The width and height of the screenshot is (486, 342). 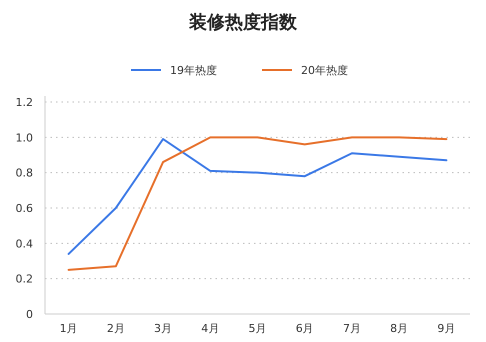 I want to click on chart-title: 装修热度指数, so click(x=243, y=22).